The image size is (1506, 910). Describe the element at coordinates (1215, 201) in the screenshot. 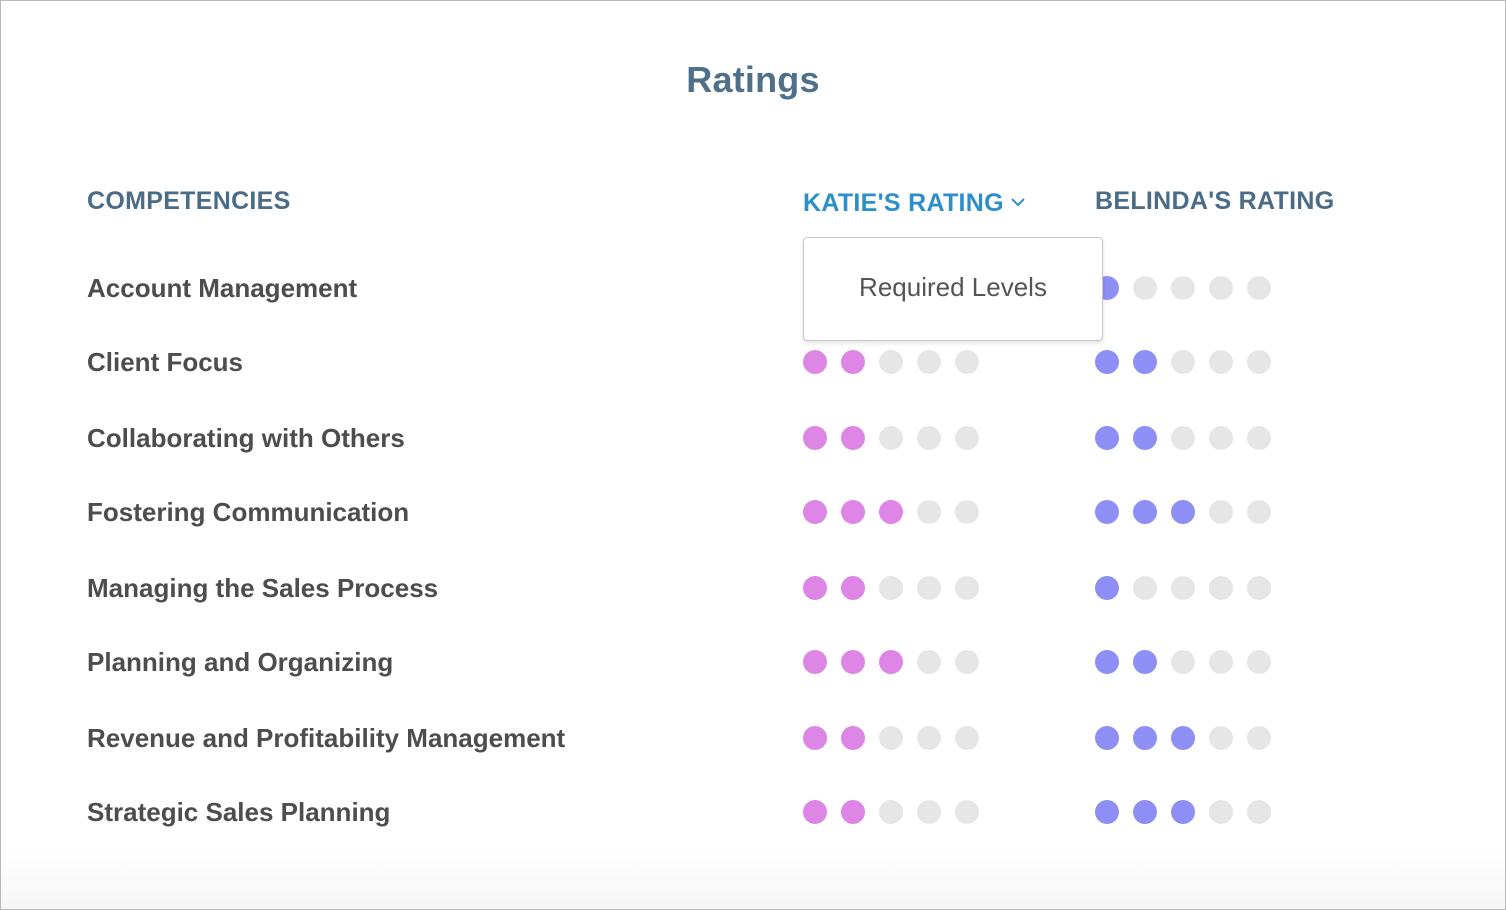

I see `belinda-rating-column-header: BELINDA'S RATING` at that location.